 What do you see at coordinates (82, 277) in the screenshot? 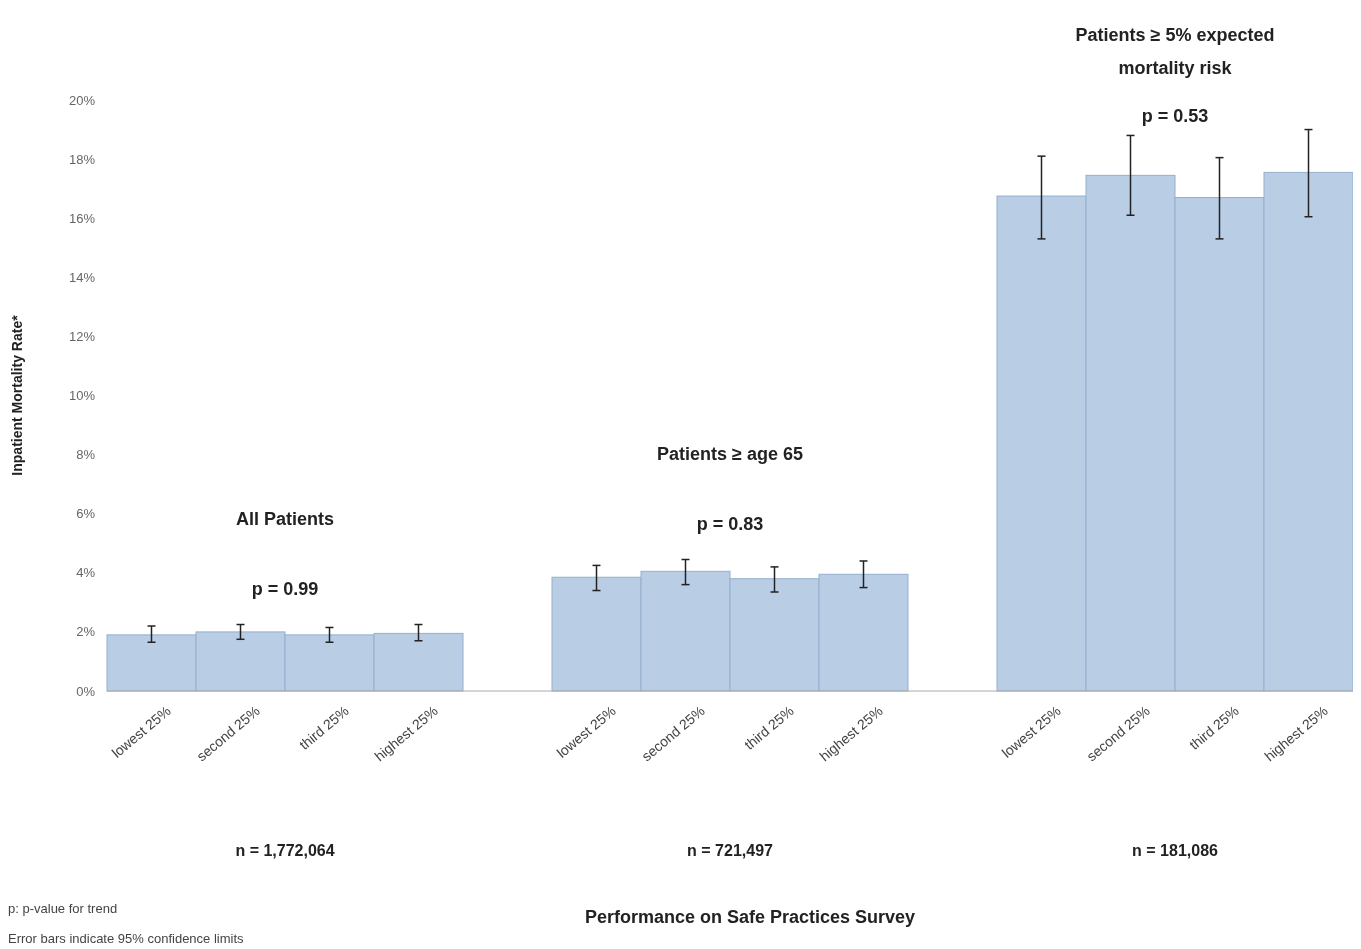
I see `y-tick-label: 14%` at bounding box center [82, 277].